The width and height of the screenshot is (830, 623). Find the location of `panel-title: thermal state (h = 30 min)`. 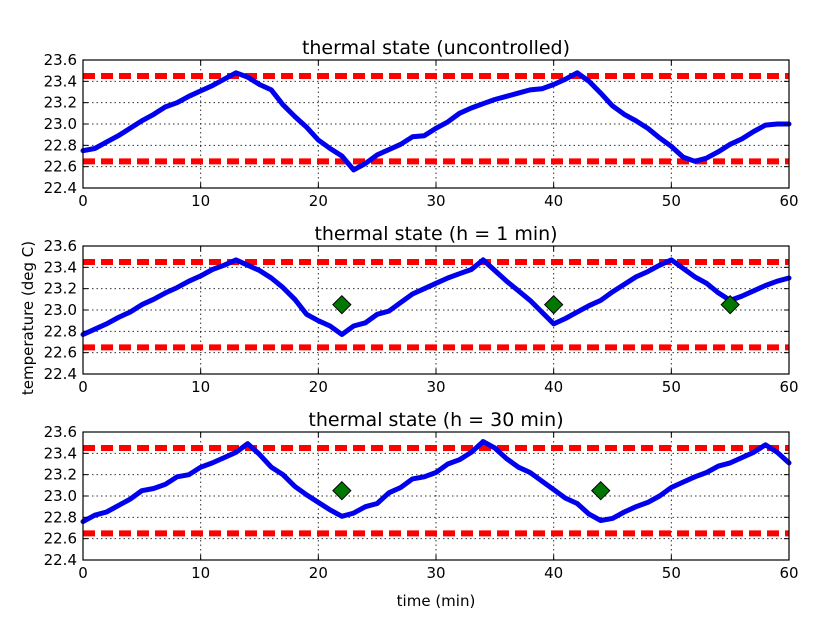

panel-title: thermal state (h = 30 min) is located at coordinates (435, 420).